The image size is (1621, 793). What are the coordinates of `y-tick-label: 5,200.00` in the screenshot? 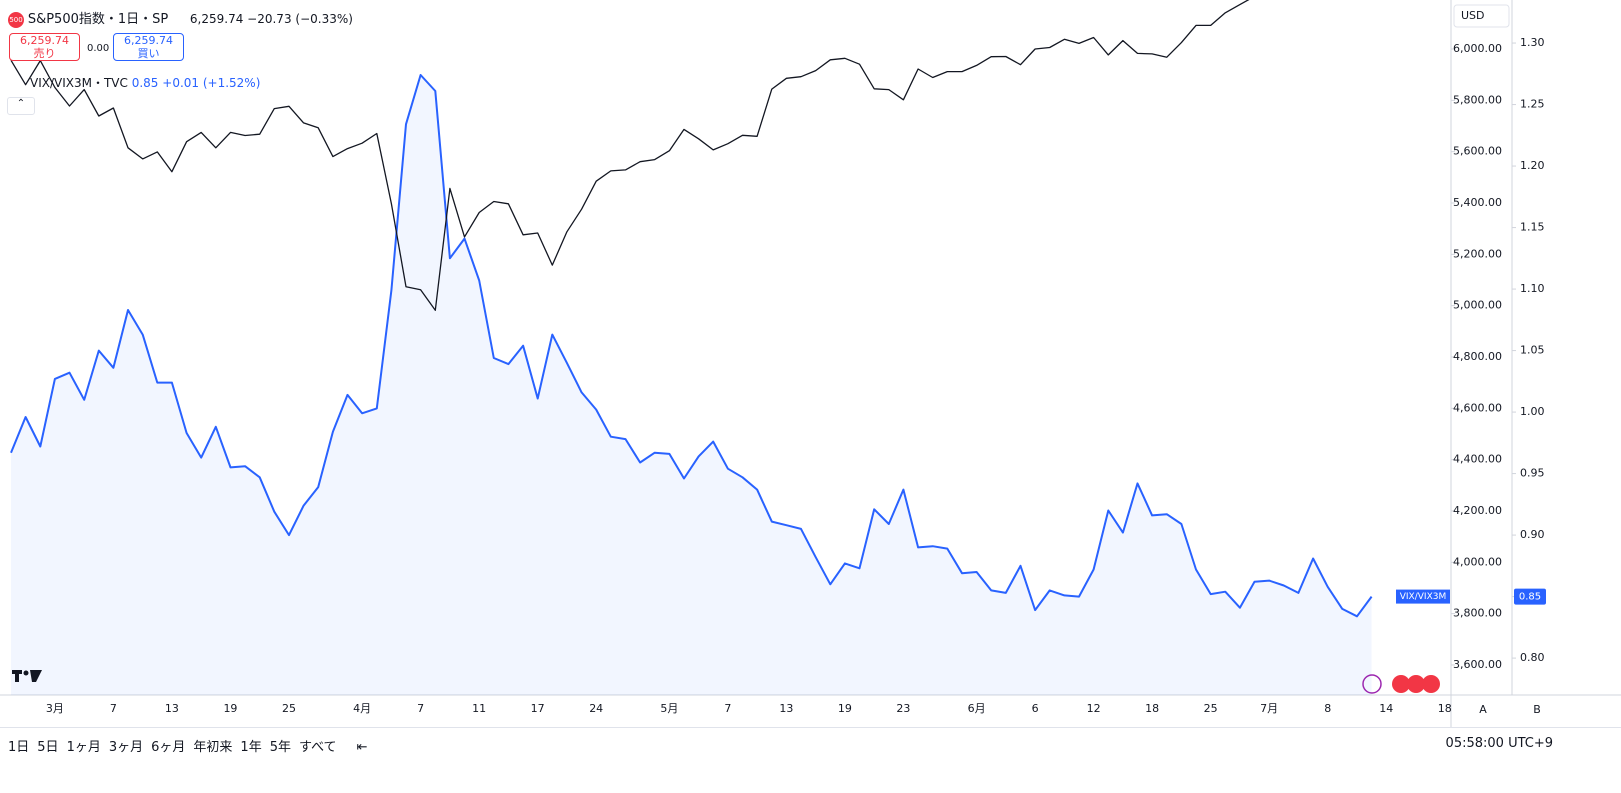 It's located at (1477, 253).